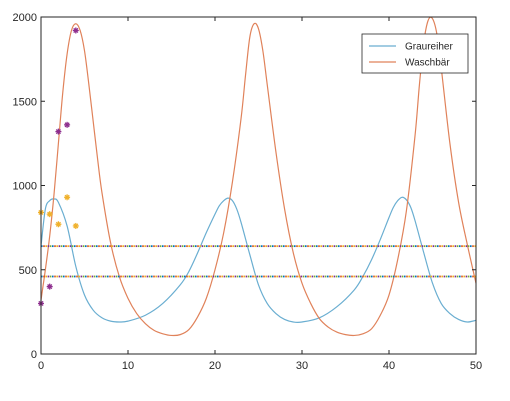 This screenshot has width=510, height=401. I want to click on legend: Graureiher Waschbär, so click(415, 53).